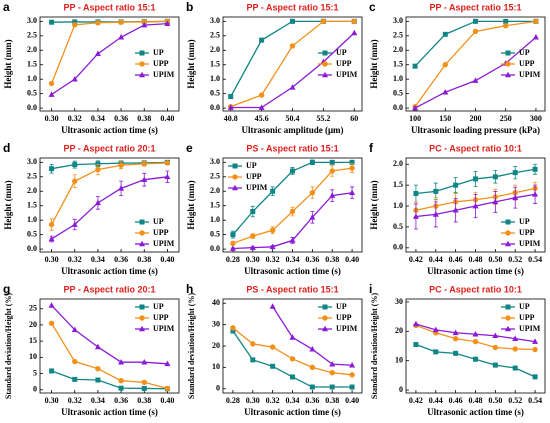 Image resolution: width=550 pixels, height=423 pixels. What do you see at coordinates (32, 161) in the screenshot?
I see `y-tick-label: 3.0` at bounding box center [32, 161].